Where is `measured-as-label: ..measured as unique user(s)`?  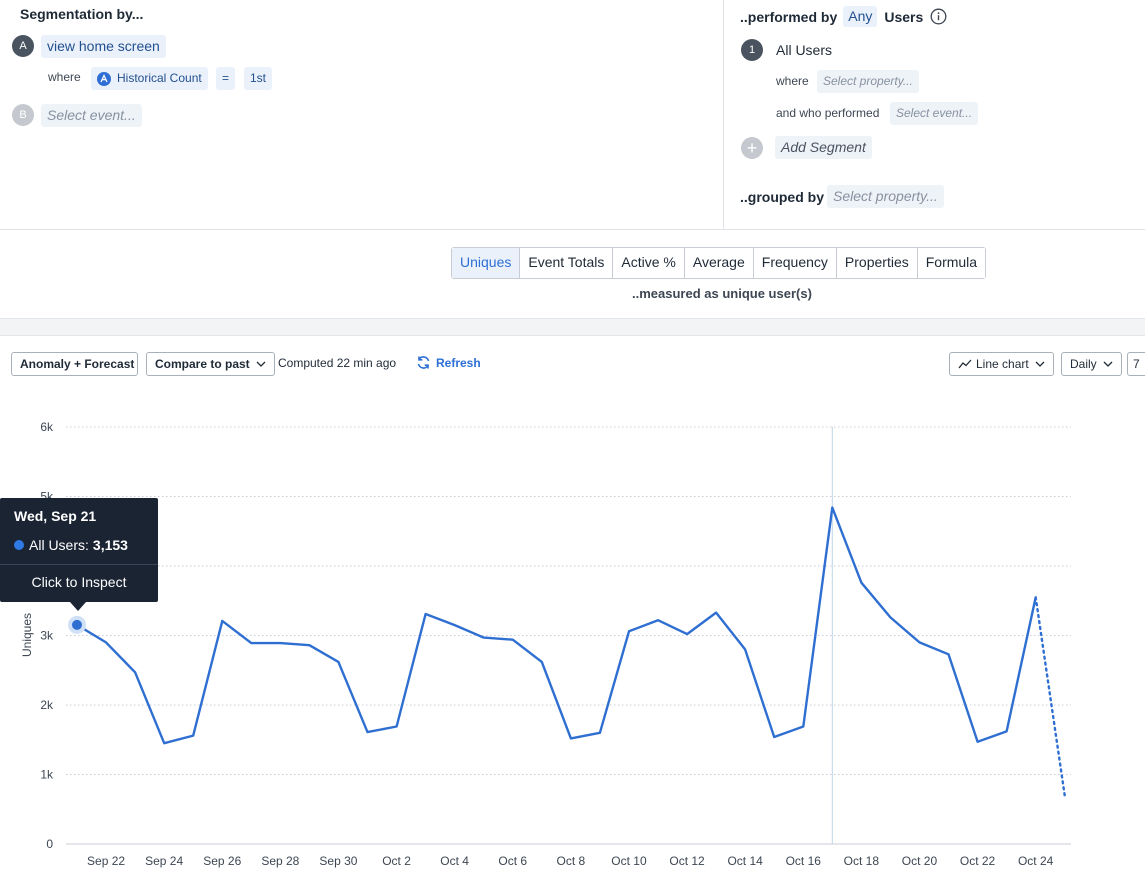 measured-as-label: ..measured as unique user(s) is located at coordinates (722, 293).